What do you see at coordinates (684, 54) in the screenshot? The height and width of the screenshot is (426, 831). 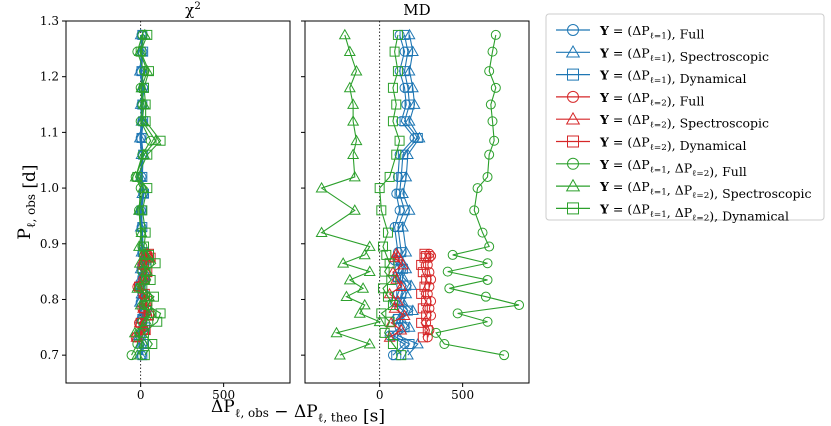 I see `legend-label: Y = (ΔPℓ=1), Spectroscopic` at bounding box center [684, 54].